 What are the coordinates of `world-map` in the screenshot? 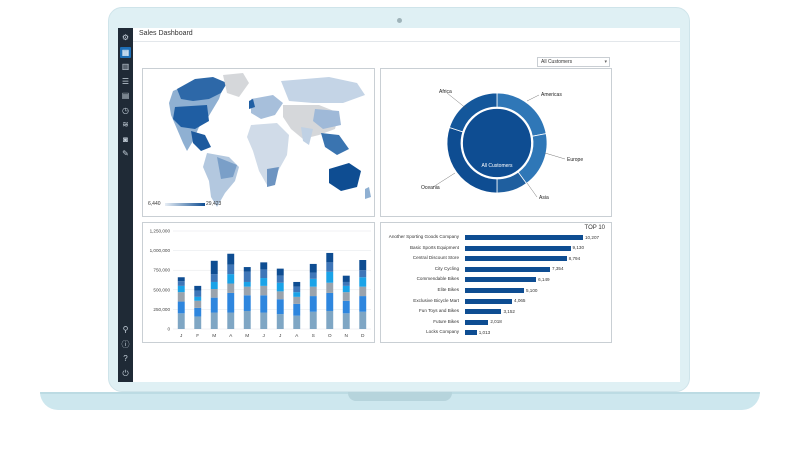 It's located at (259, 143).